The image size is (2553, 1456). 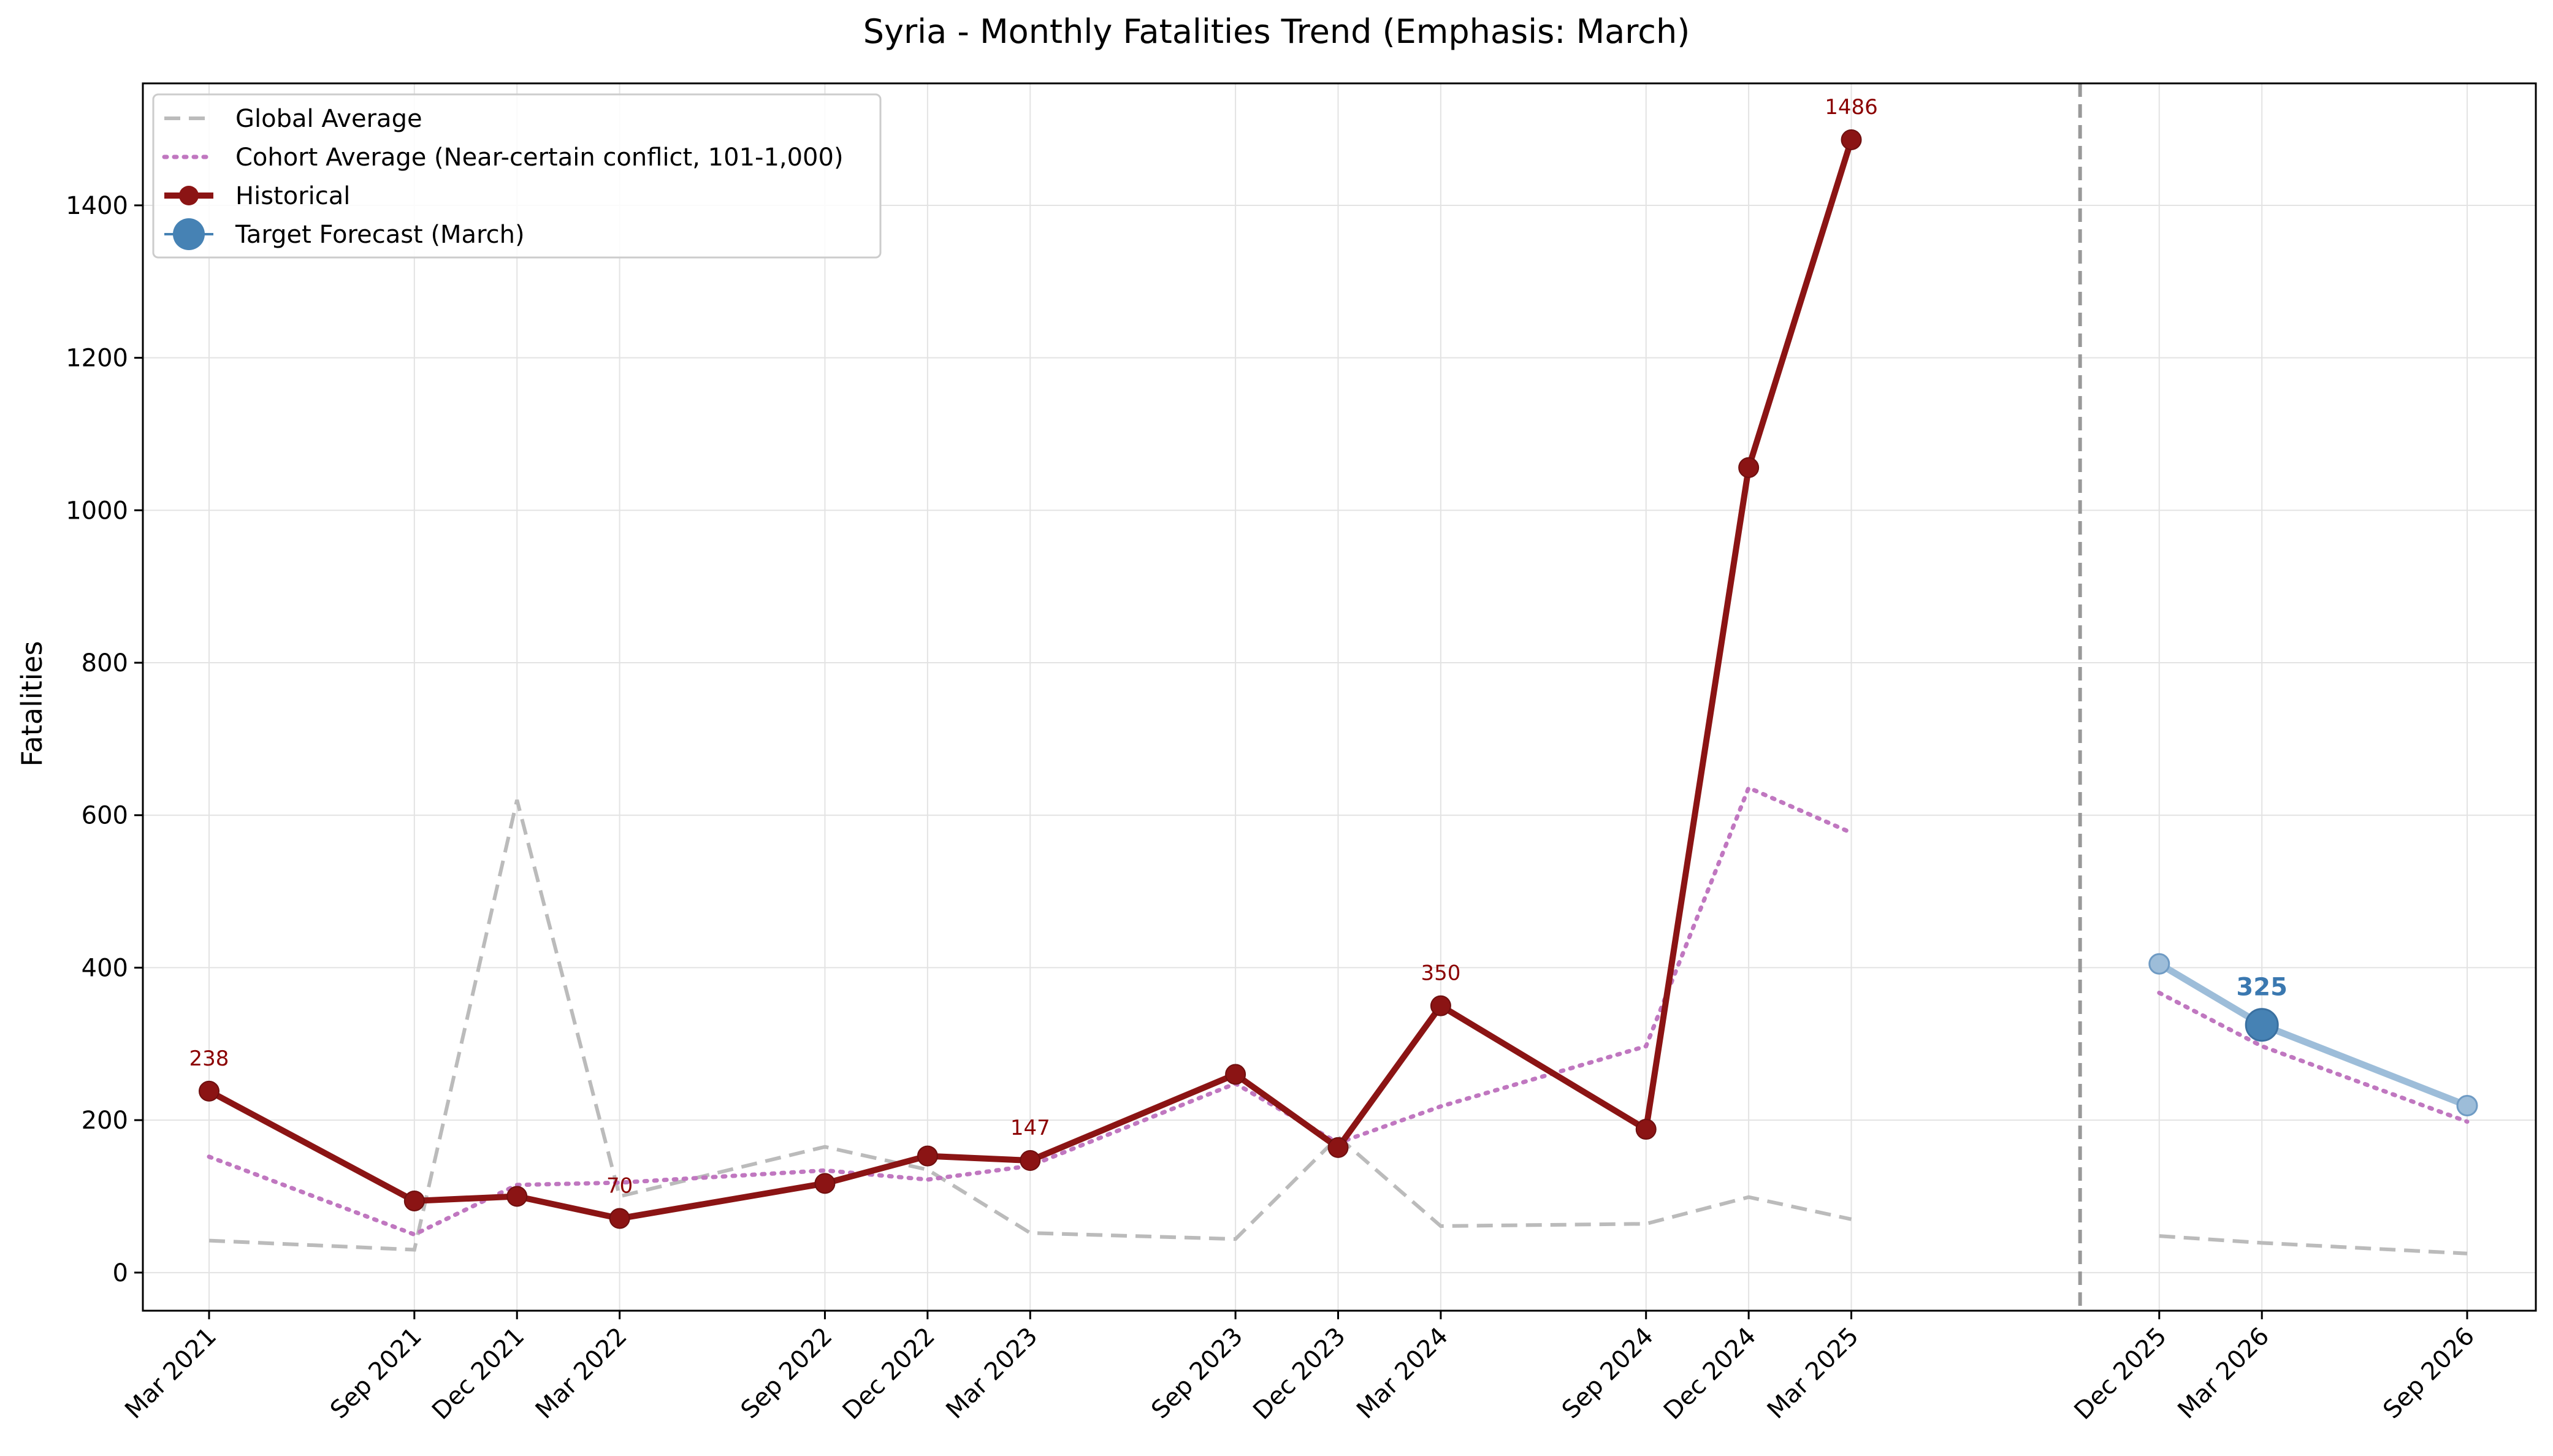 What do you see at coordinates (32, 703) in the screenshot?
I see `y-axis-label: Fatalities` at bounding box center [32, 703].